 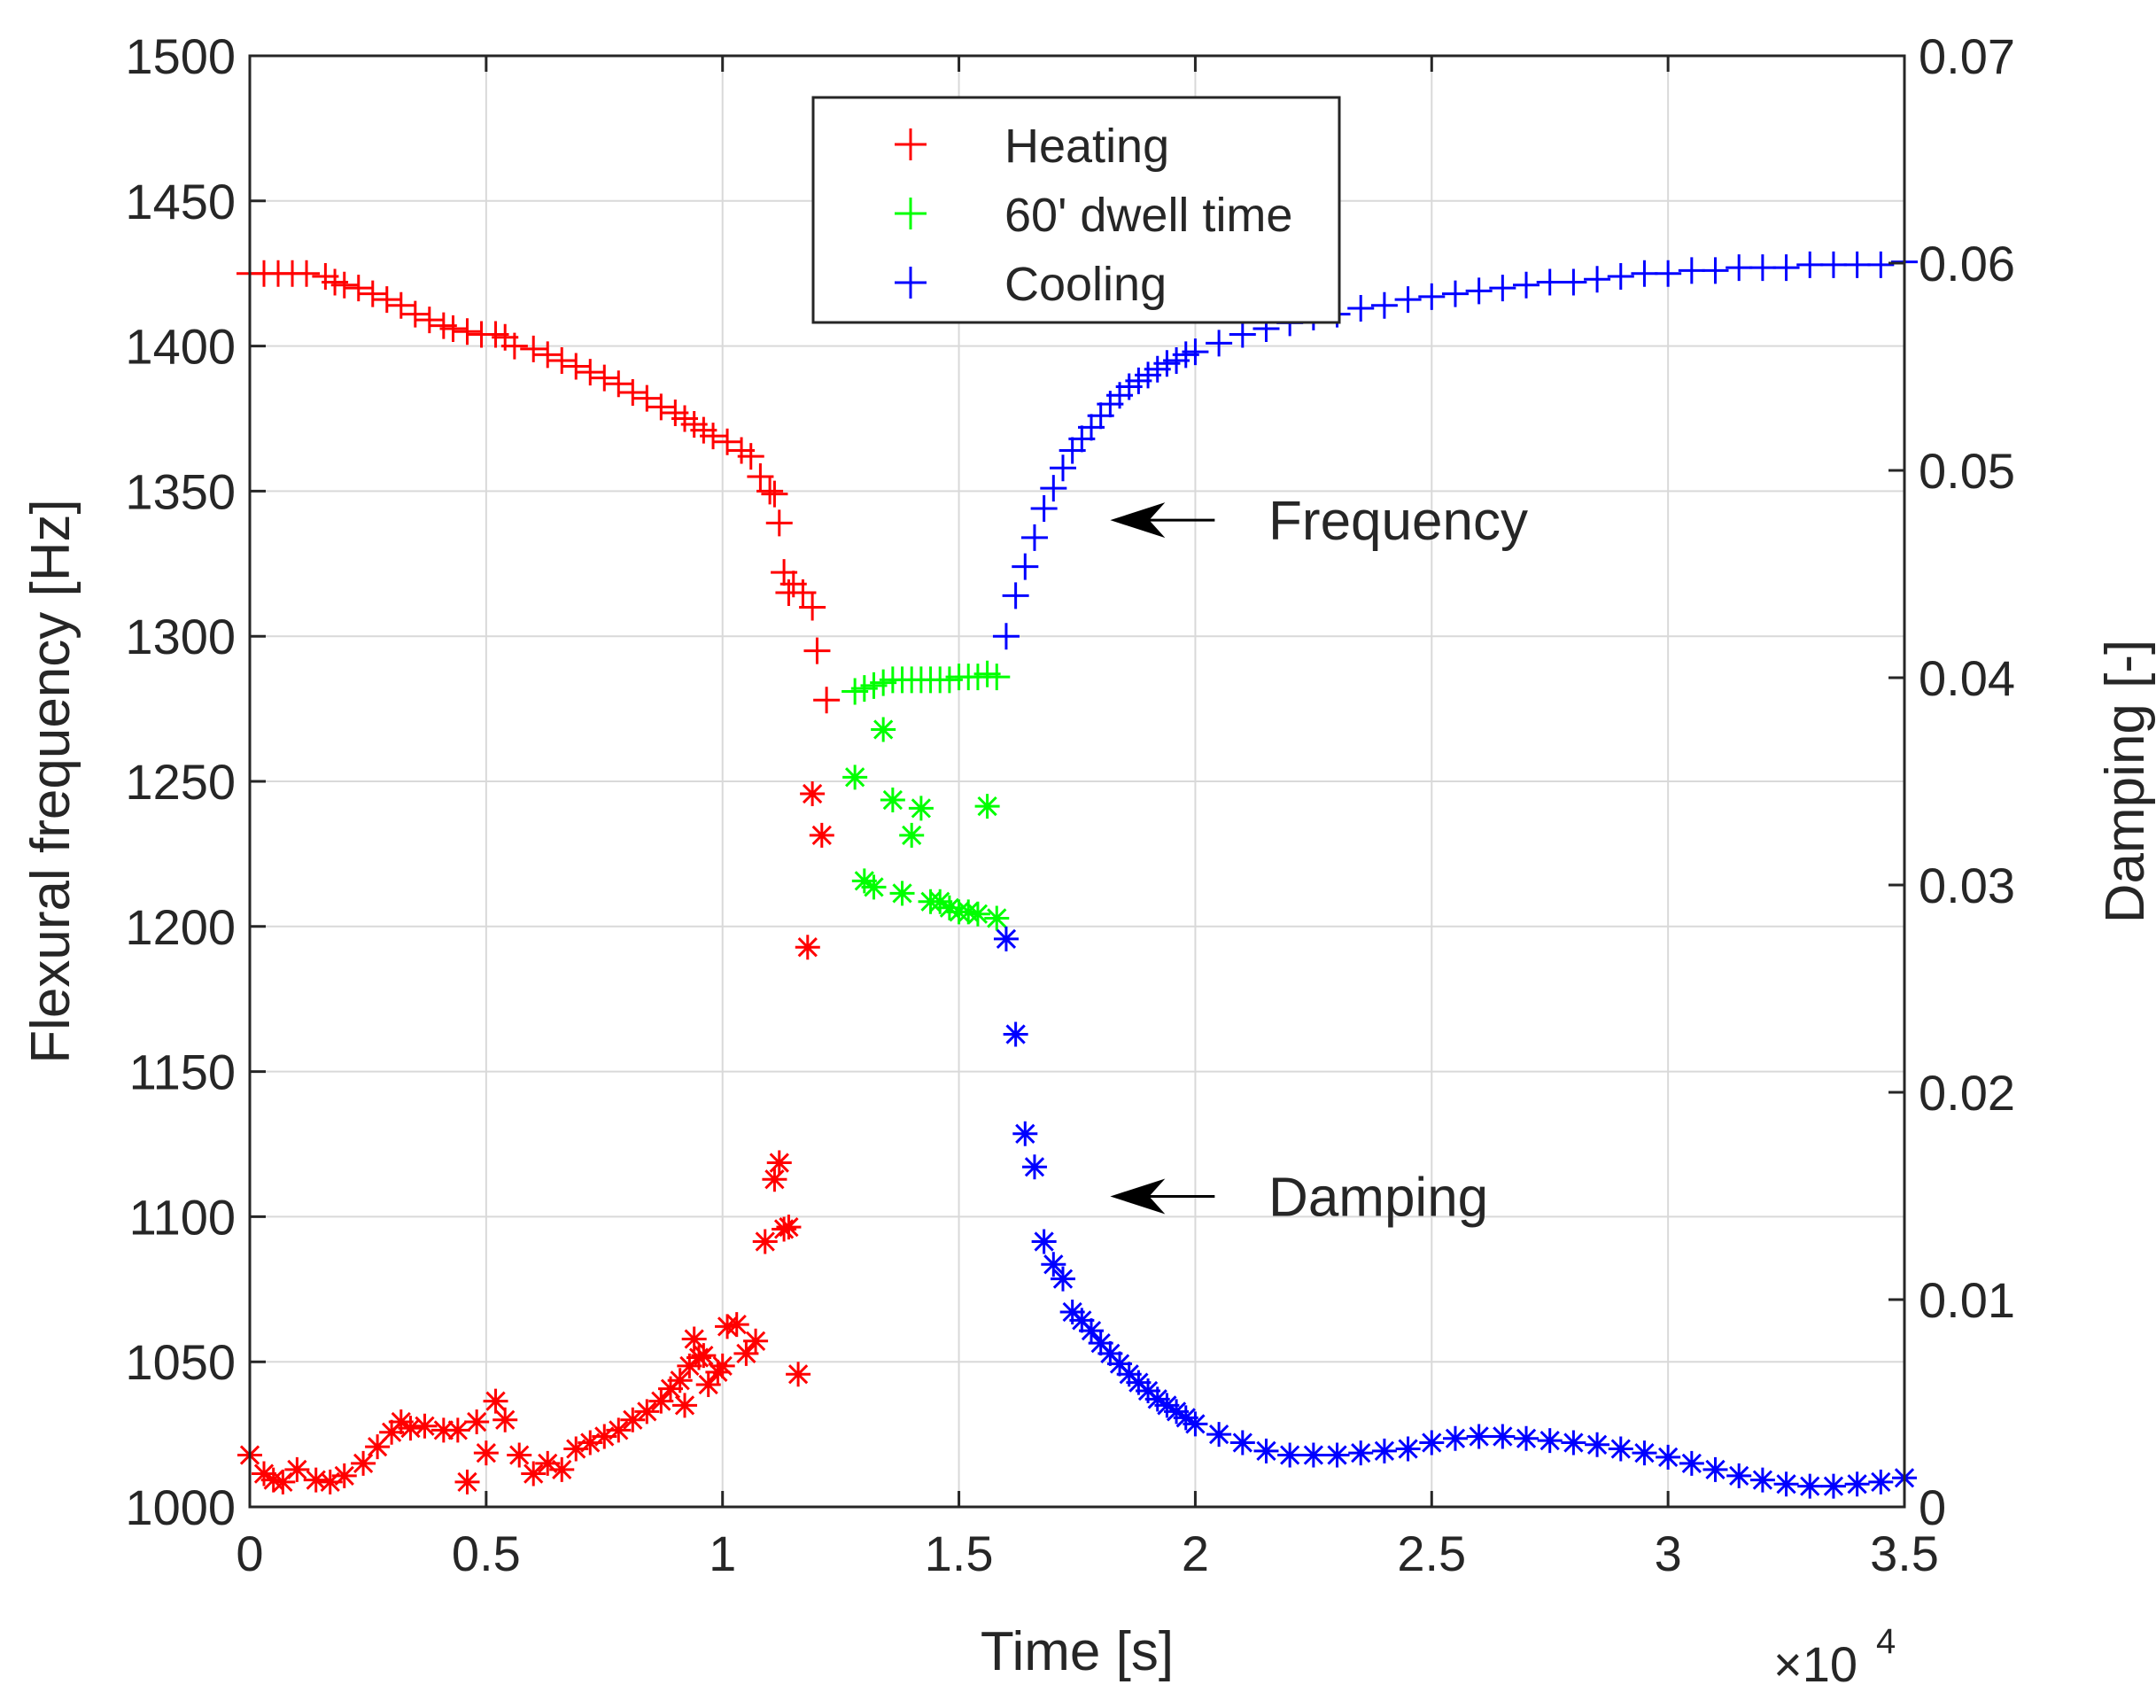 I want to click on y-right-tick-label: 0.04, so click(x=1967, y=678).